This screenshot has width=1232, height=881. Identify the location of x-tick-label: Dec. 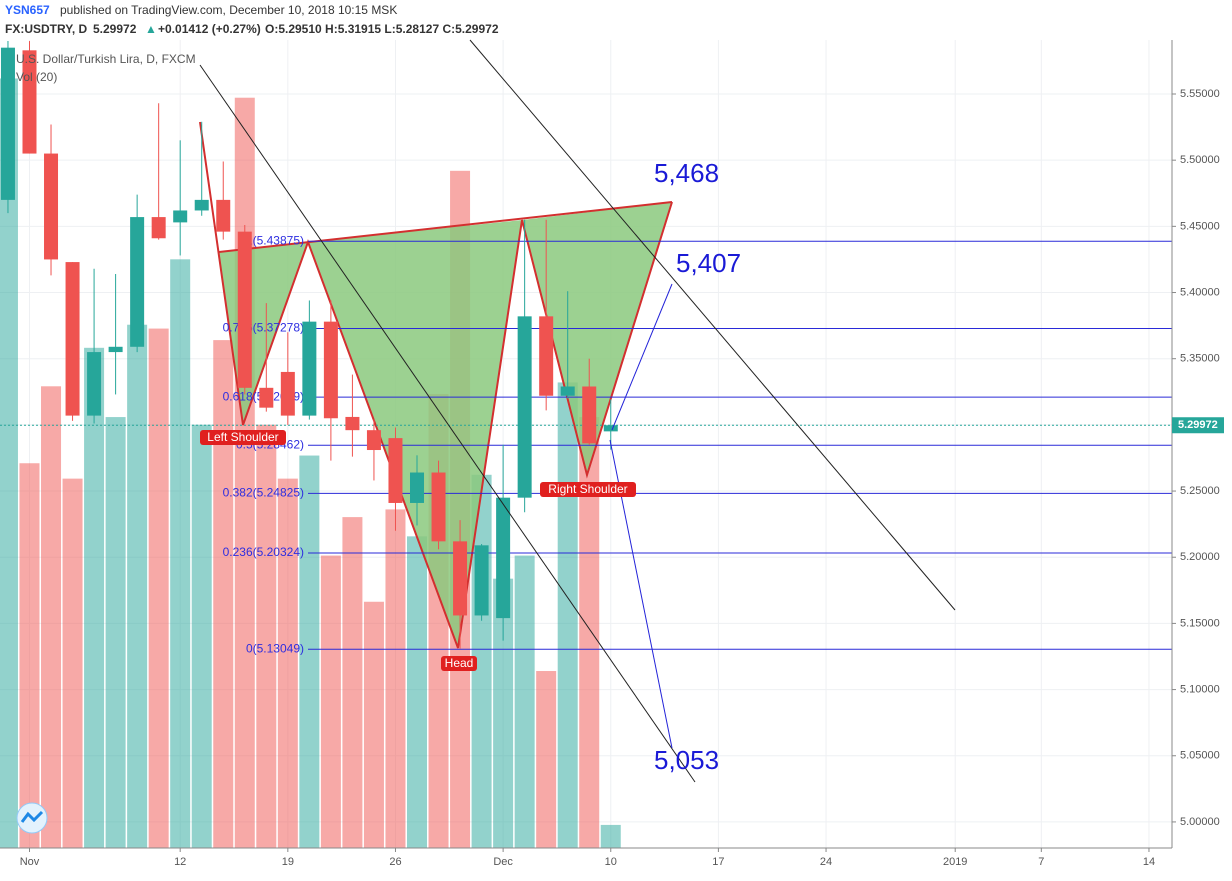
(503, 862).